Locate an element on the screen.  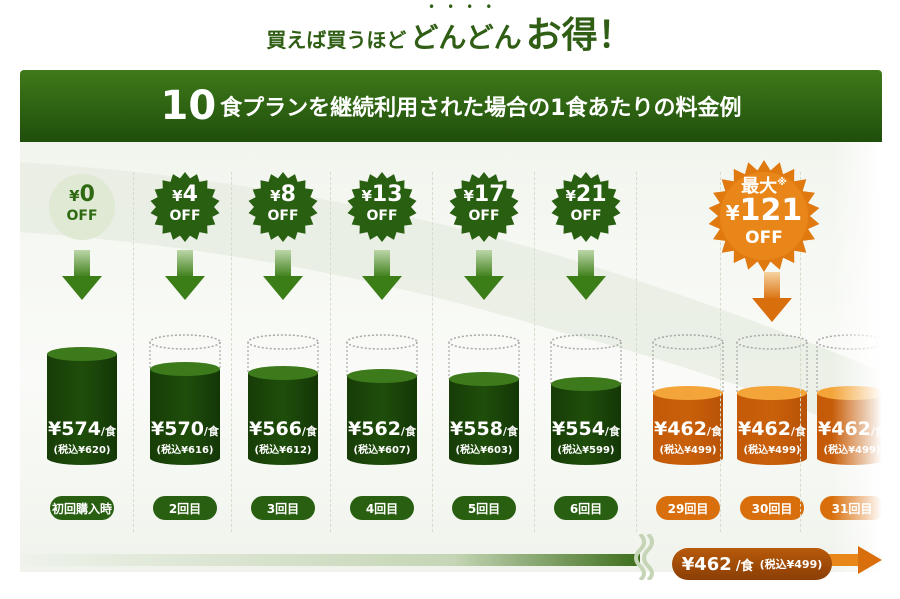
final-price-capsule: ¥462/食 (税込¥499) is located at coordinates (752, 564).